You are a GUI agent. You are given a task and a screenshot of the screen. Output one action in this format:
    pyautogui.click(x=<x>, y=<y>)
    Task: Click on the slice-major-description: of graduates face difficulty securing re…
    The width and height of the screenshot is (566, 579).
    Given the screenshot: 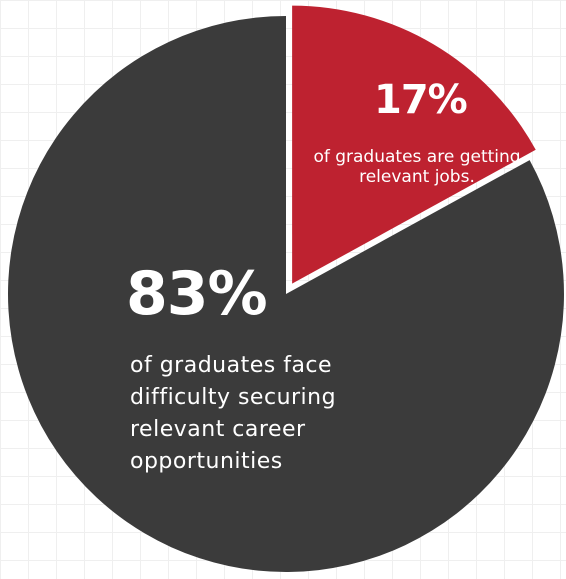 What is the action you would take?
    pyautogui.click(x=233, y=413)
    